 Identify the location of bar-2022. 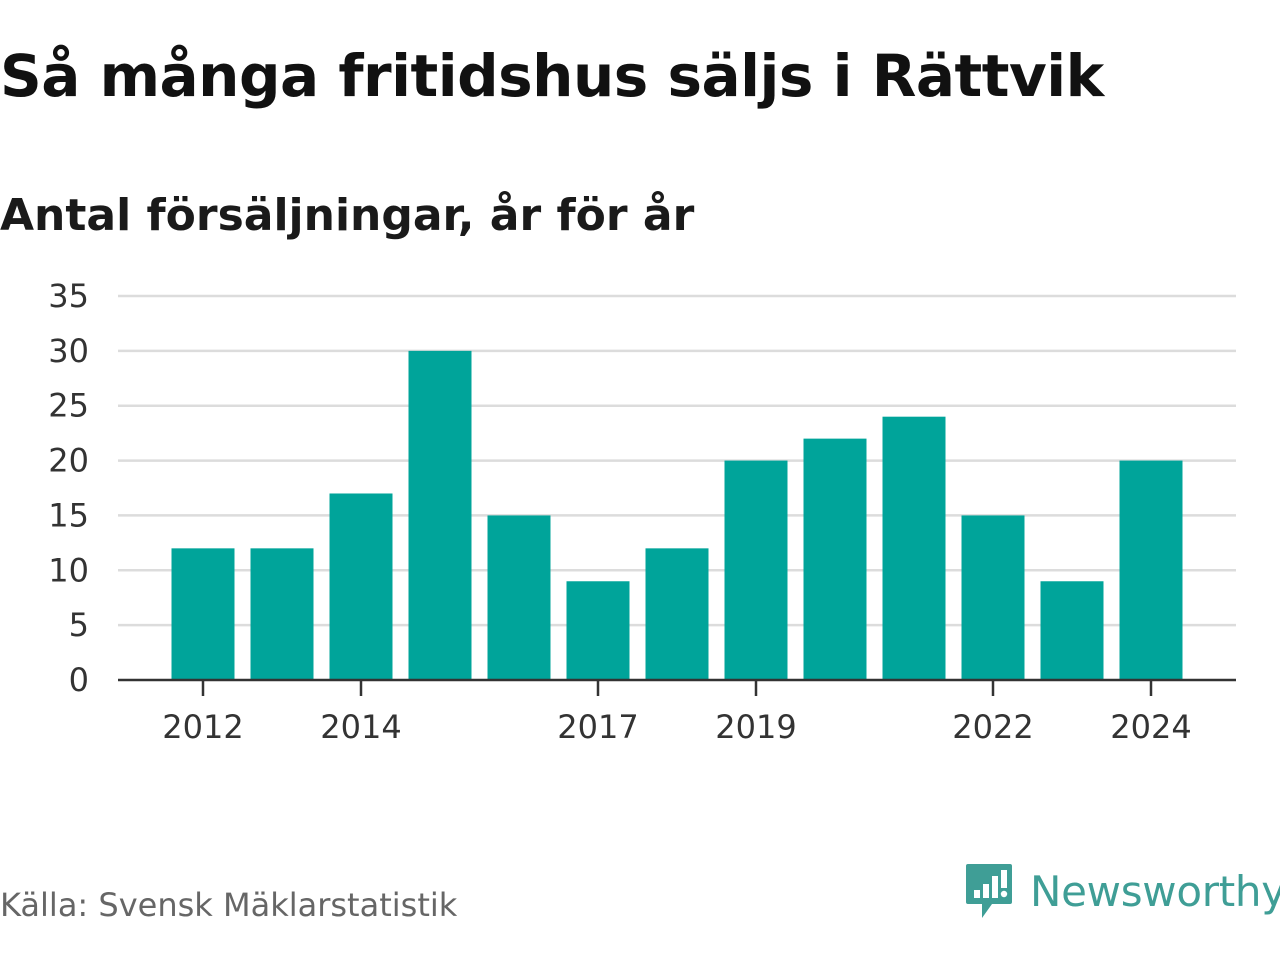
(993, 597).